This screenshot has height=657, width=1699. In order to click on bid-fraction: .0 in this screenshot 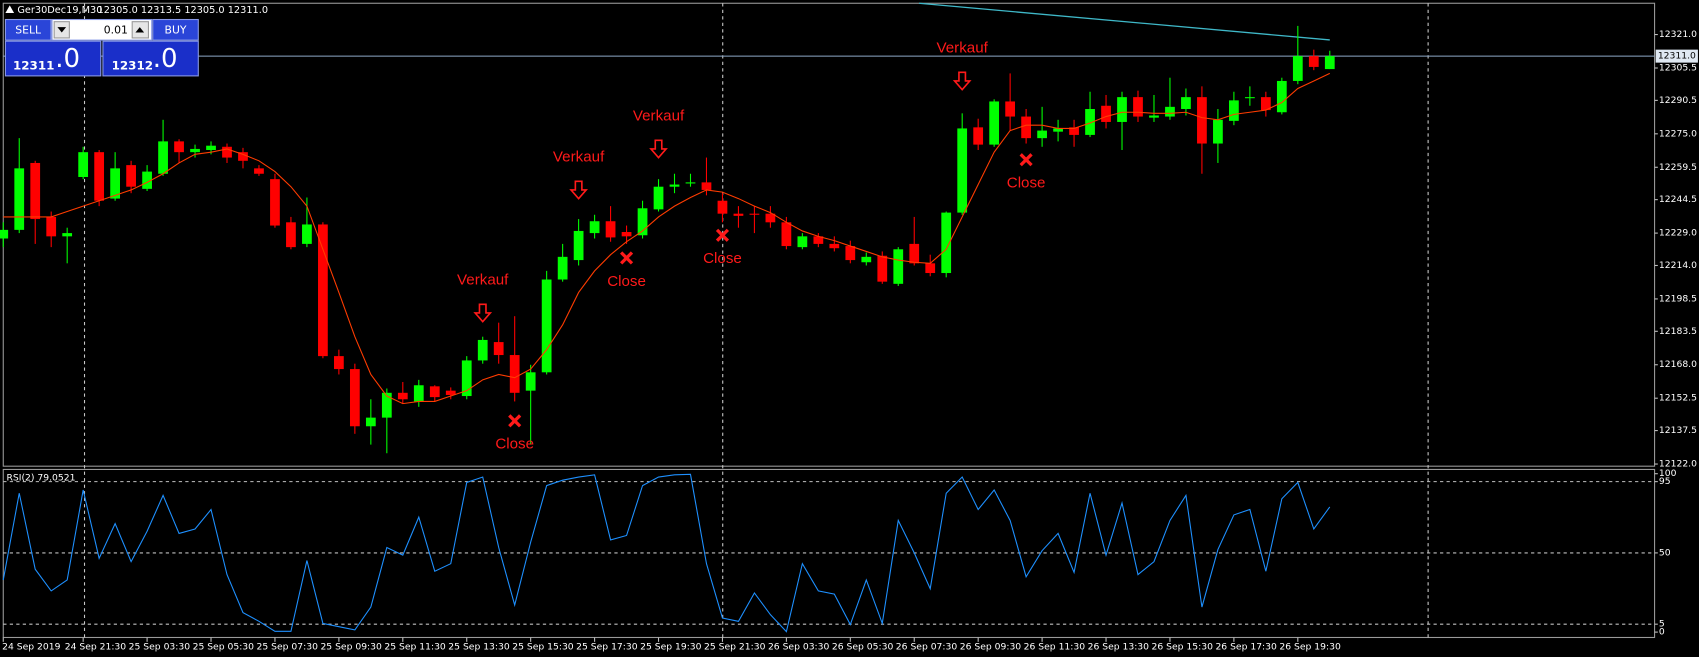, I will do `click(67, 59)`.